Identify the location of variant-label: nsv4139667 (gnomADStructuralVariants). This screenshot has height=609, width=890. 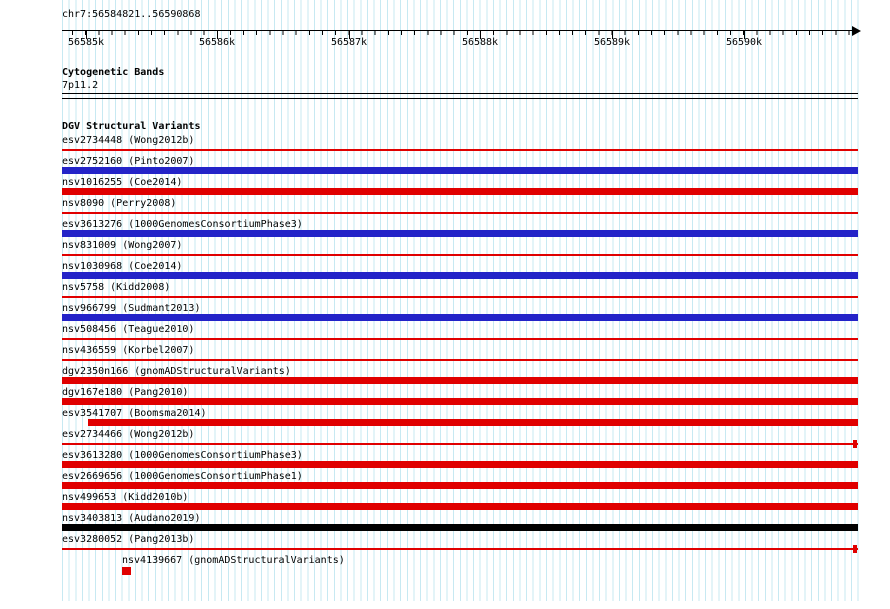
(233, 560).